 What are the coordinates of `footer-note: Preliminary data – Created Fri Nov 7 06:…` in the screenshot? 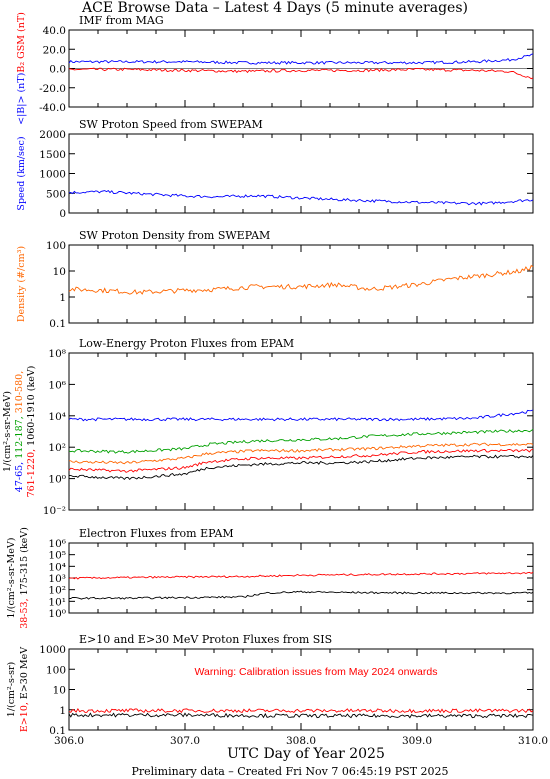 It's located at (289, 771).